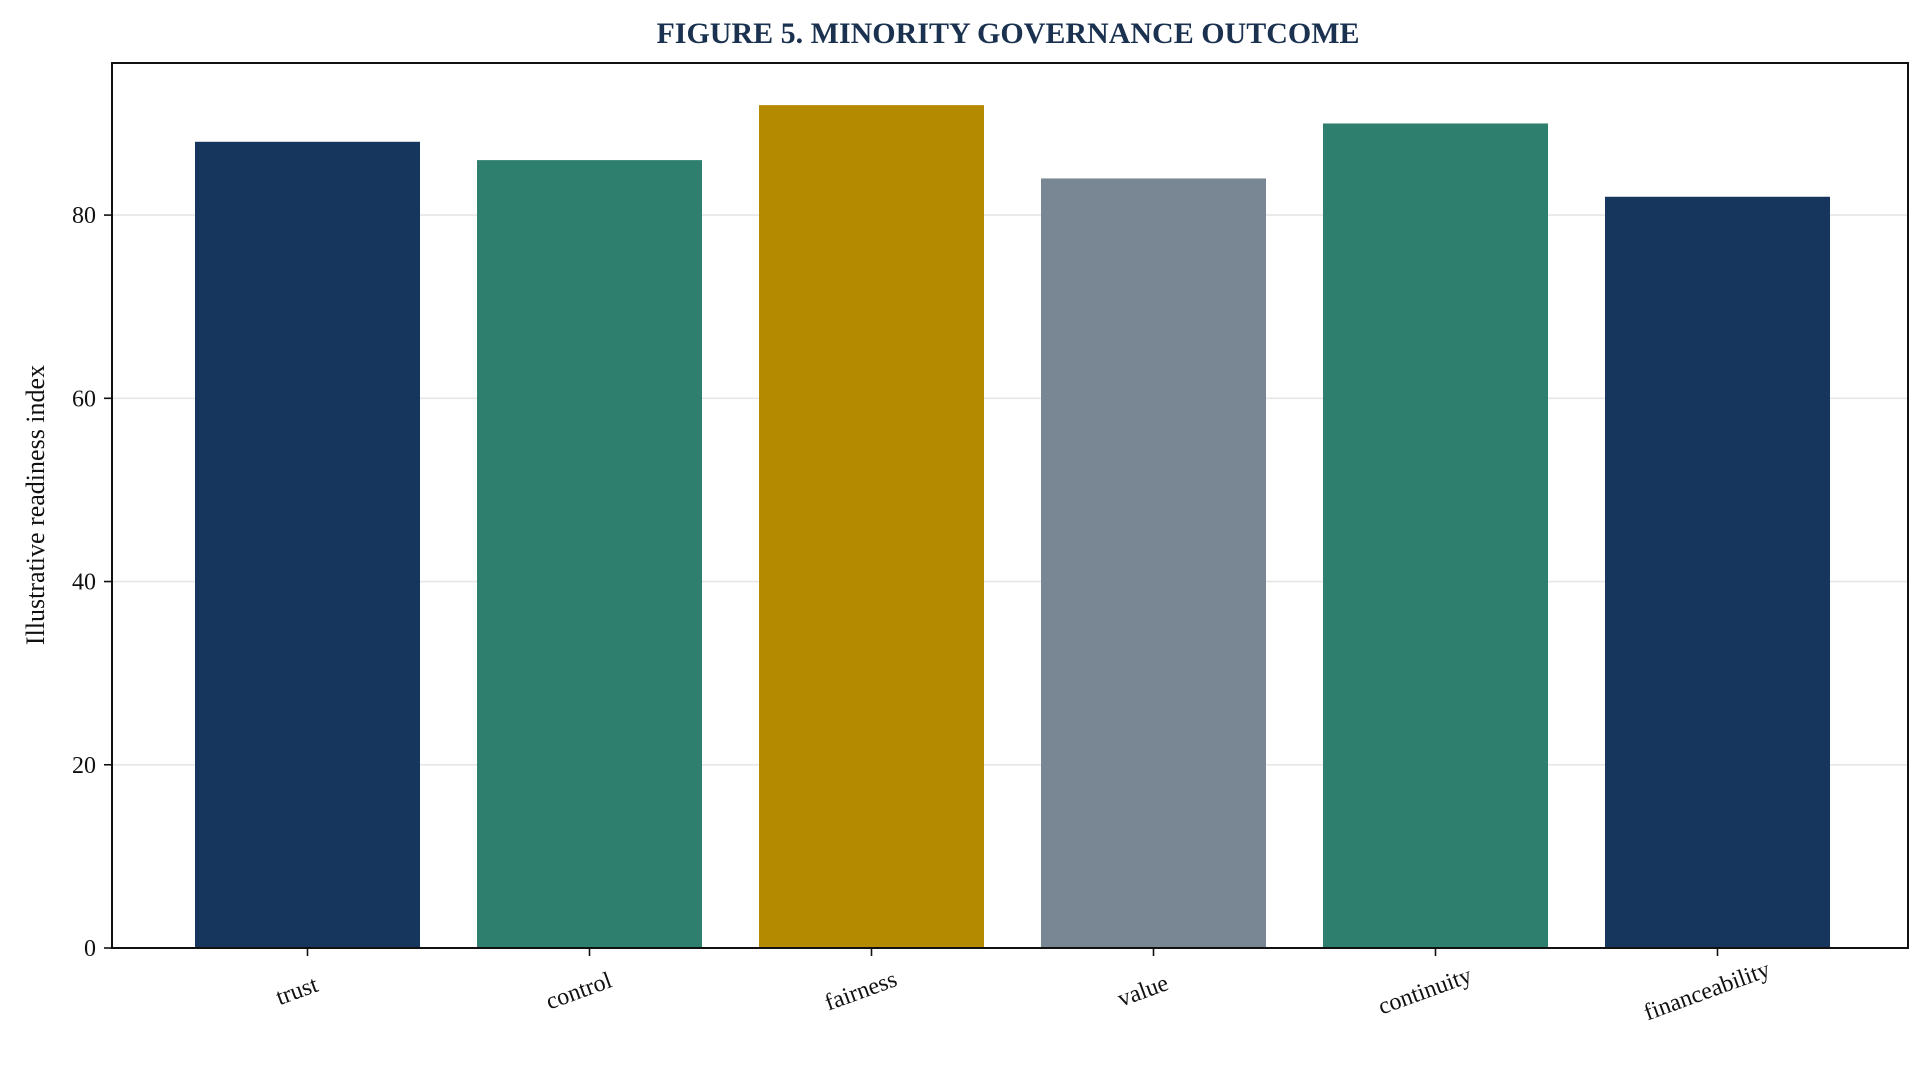 The image size is (1924, 1069). What do you see at coordinates (589, 554) in the screenshot?
I see `bar-control` at bounding box center [589, 554].